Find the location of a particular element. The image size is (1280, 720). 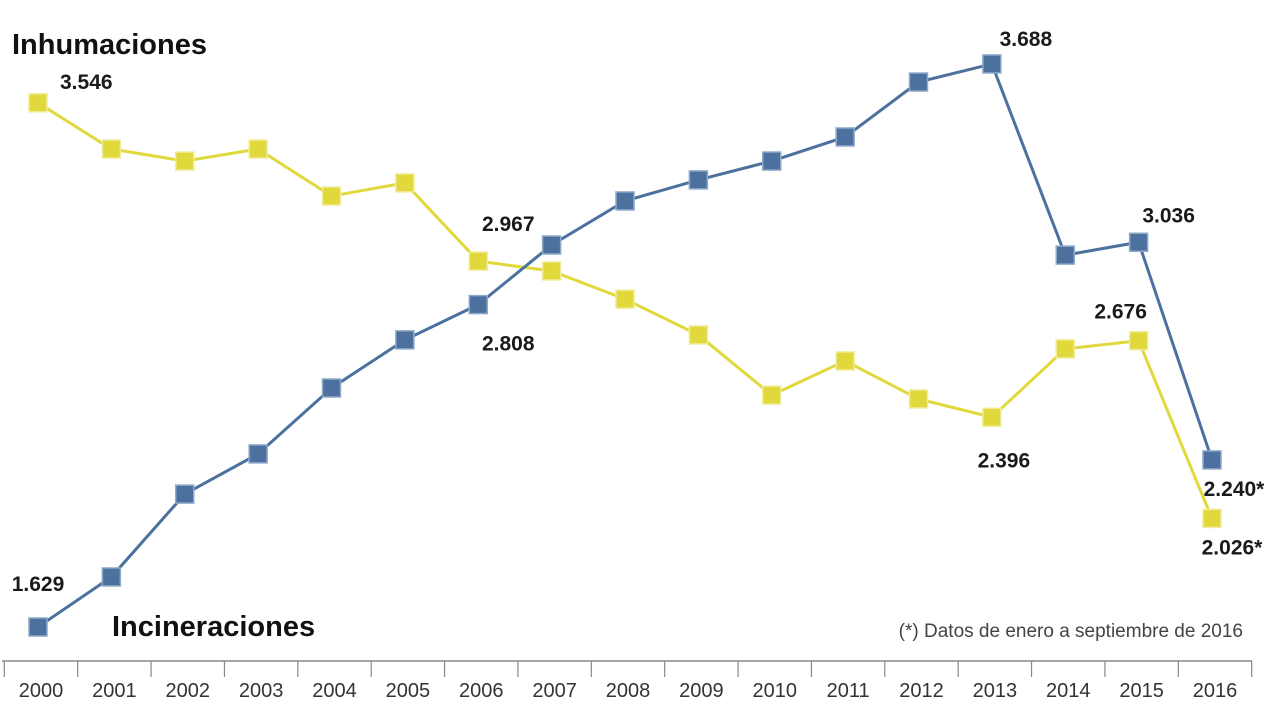

x-tick-label: 2003 is located at coordinates (261, 691).